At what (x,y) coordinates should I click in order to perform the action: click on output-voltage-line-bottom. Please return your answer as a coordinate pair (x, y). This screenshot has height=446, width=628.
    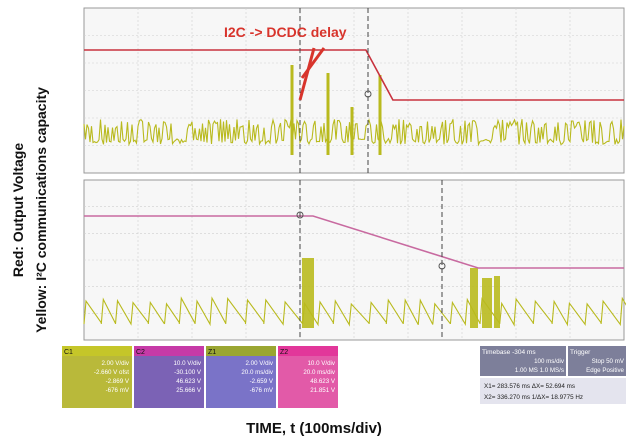
    Looking at the image, I should click on (354, 242).